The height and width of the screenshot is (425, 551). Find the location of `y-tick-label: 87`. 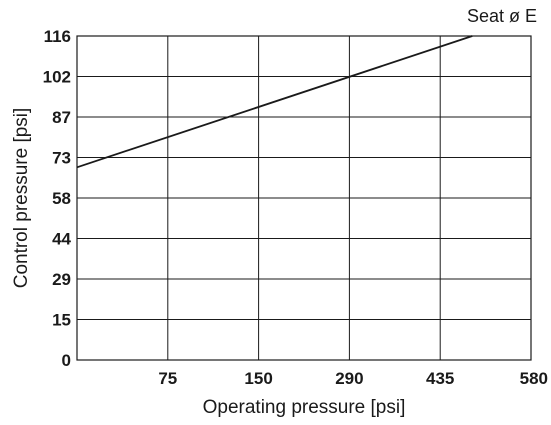

y-tick-label: 87 is located at coordinates (61, 117).